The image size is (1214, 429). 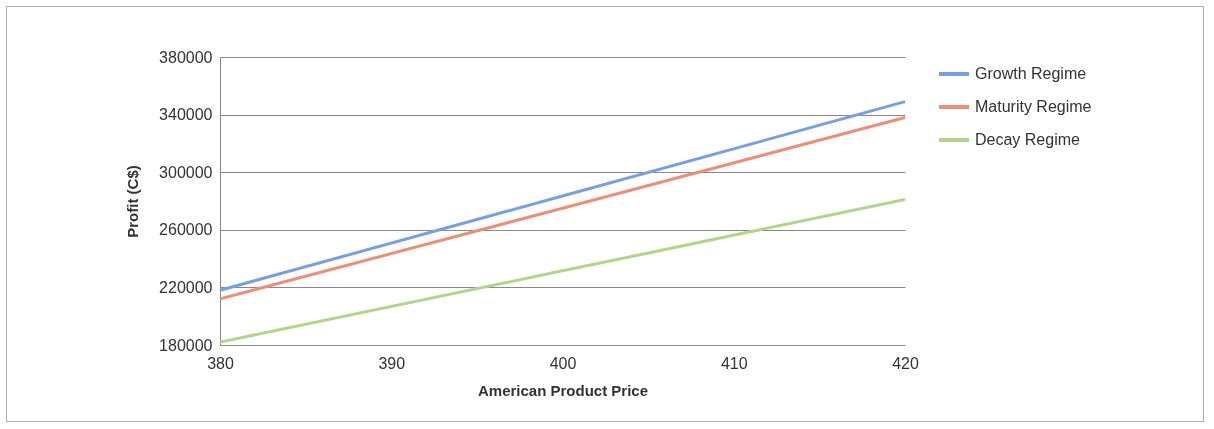 What do you see at coordinates (186, 57) in the screenshot?
I see `y-tick-label: 380000` at bounding box center [186, 57].